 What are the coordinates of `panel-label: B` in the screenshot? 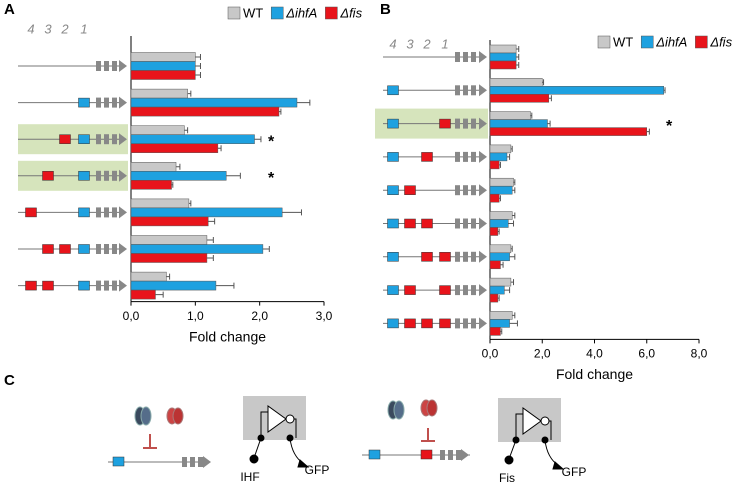 It's located at (385, 9).